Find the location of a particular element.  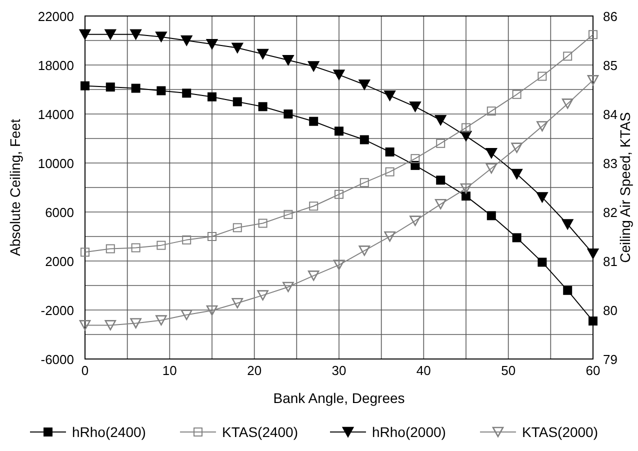

y-tick-label: 18000 is located at coordinates (56, 65).